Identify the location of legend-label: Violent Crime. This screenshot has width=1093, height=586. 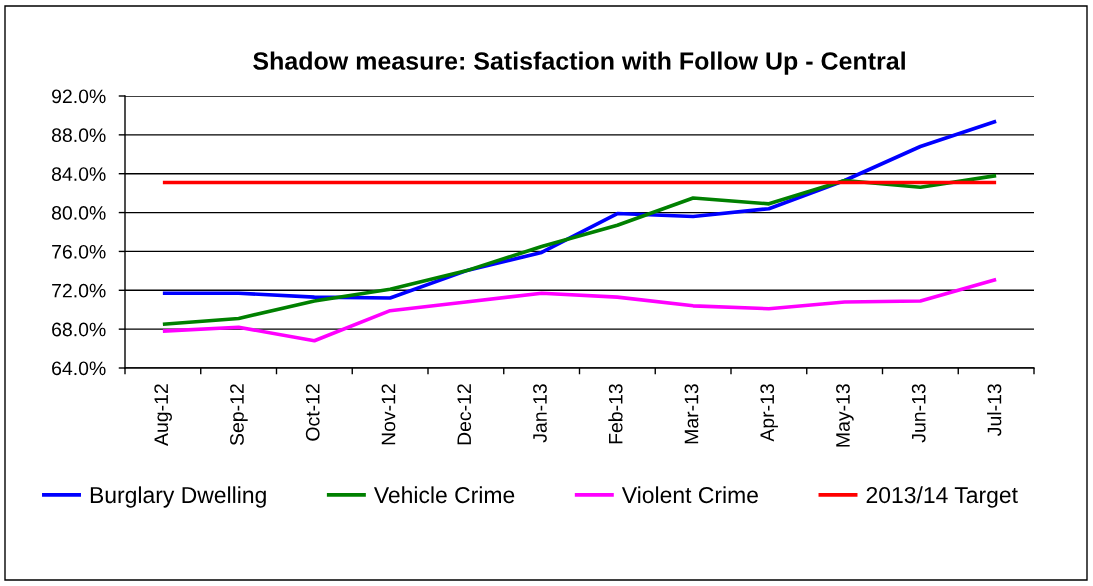
(689, 495).